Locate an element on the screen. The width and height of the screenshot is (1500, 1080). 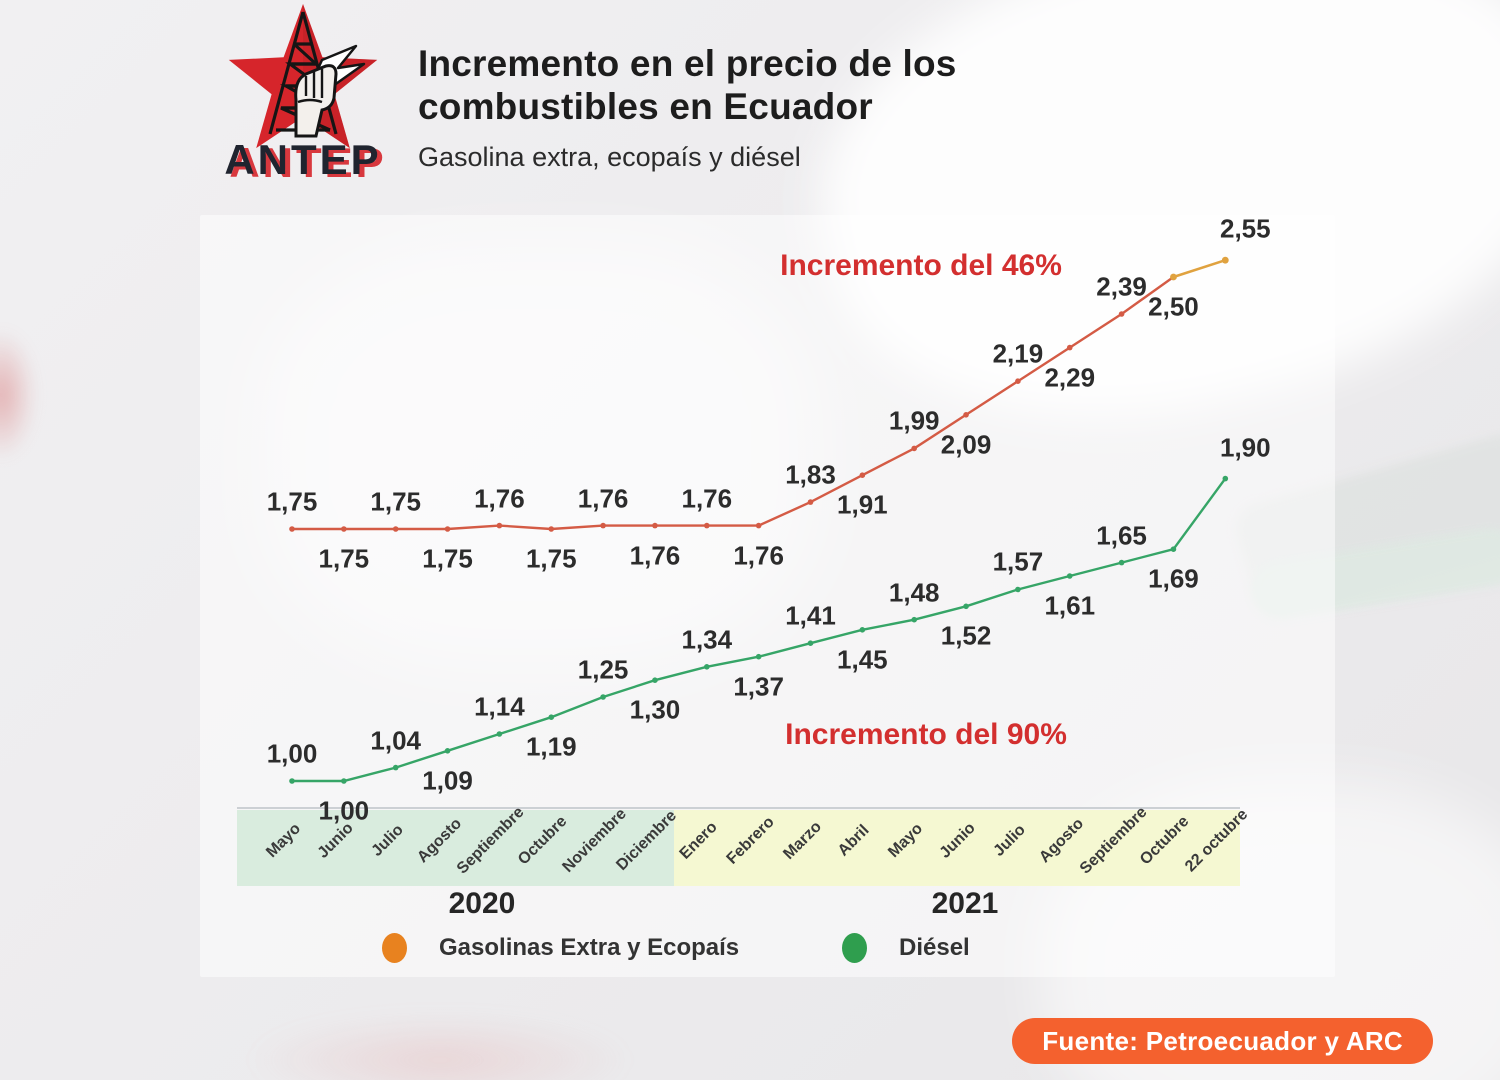
value-label: 1,61 is located at coordinates (1070, 605).